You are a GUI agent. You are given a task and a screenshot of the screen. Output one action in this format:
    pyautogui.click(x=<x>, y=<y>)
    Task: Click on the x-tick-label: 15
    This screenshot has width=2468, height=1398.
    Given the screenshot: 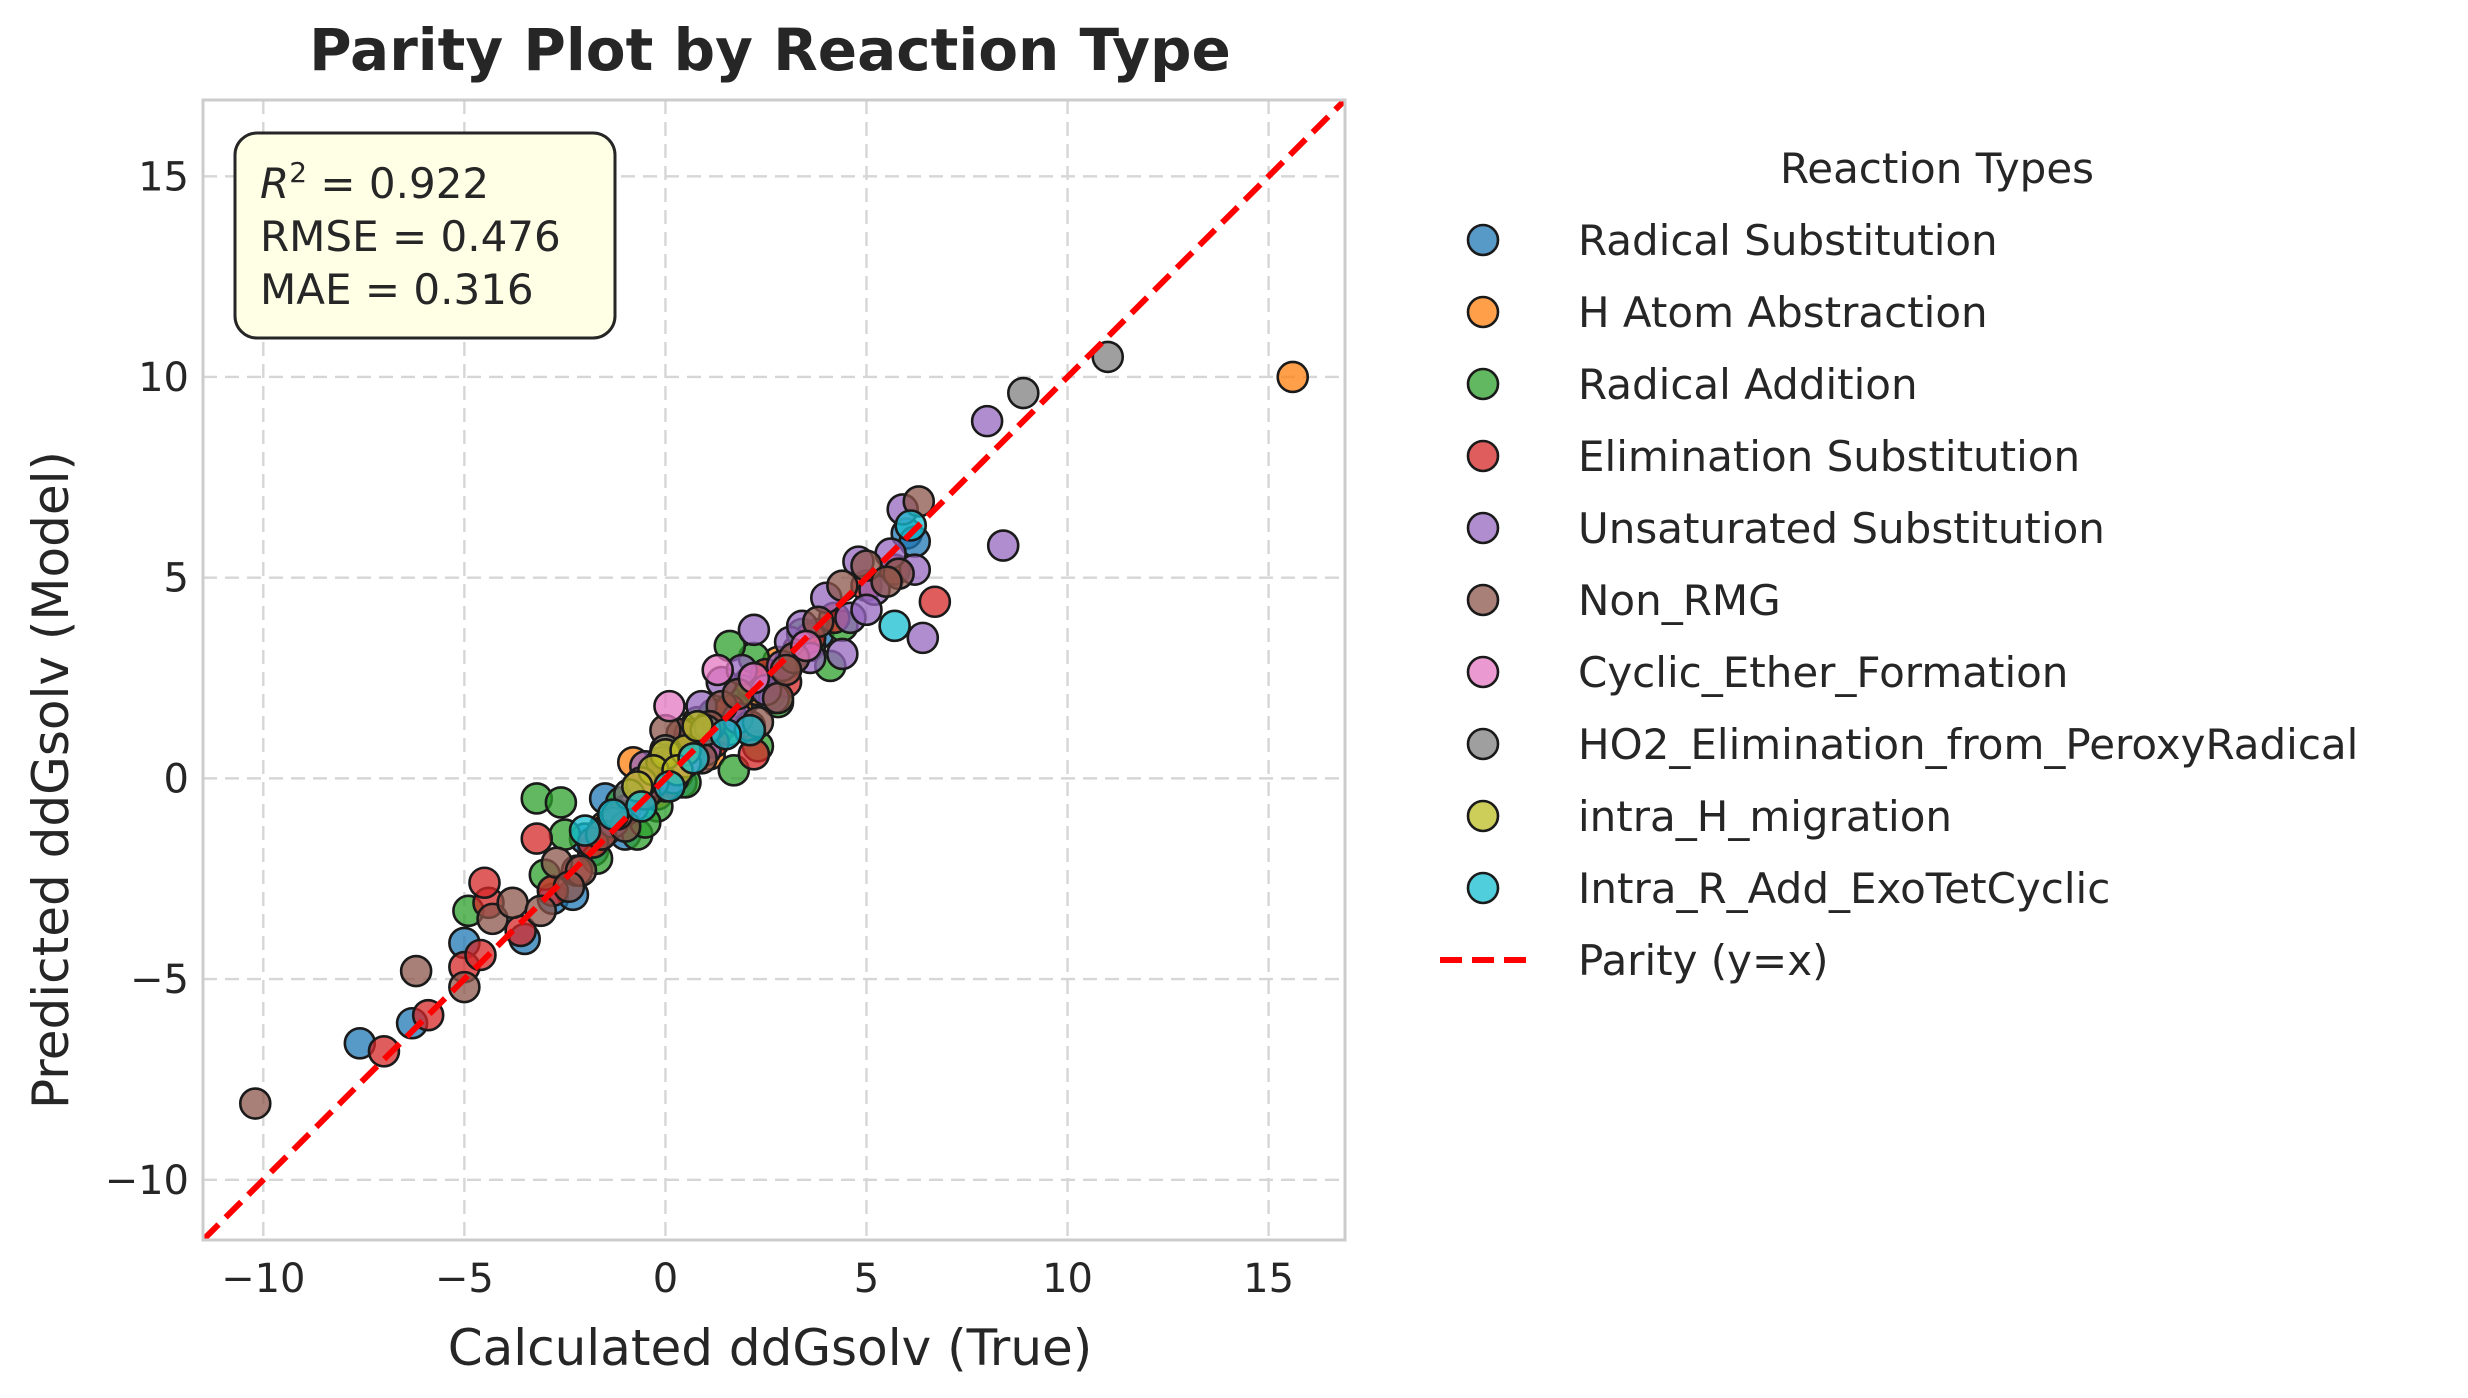 What is the action you would take?
    pyautogui.click(x=1268, y=1279)
    